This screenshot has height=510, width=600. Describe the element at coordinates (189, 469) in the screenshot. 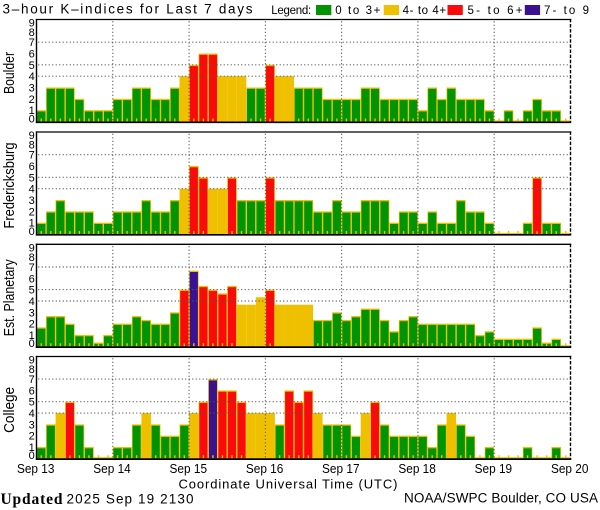

I see `svg-text: Sep 15` at that location.